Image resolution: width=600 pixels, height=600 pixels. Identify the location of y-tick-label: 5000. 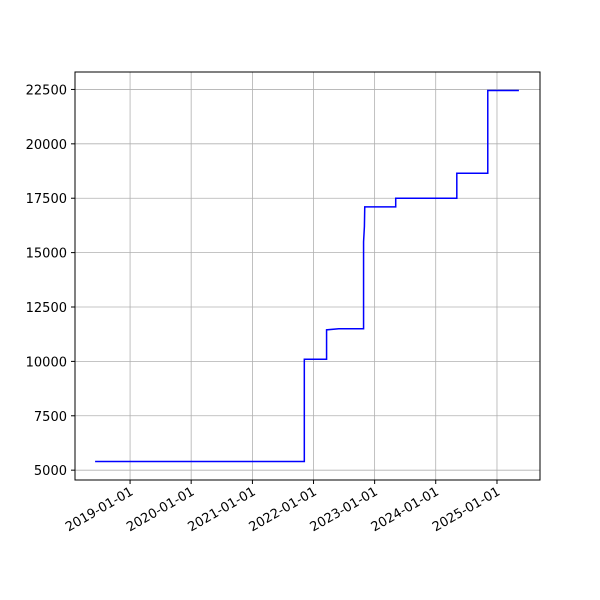
(50, 471).